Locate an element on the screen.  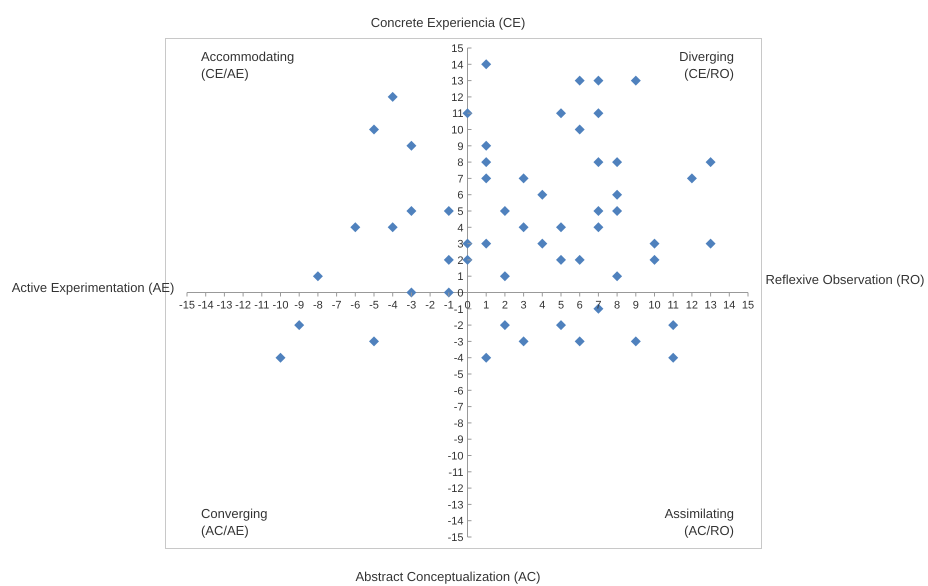
y-tick-label: -10 is located at coordinates (456, 456).